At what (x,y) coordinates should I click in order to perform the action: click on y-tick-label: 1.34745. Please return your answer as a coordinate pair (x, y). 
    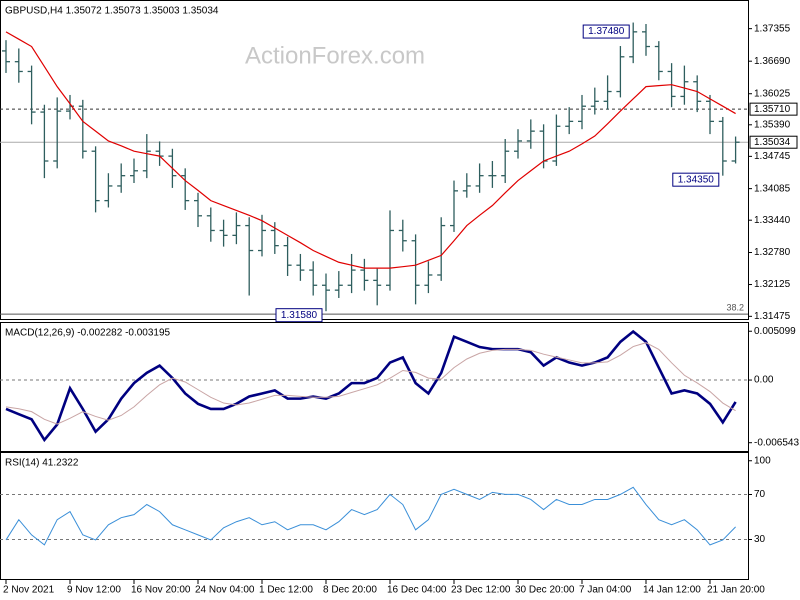
    Looking at the image, I should click on (772, 156).